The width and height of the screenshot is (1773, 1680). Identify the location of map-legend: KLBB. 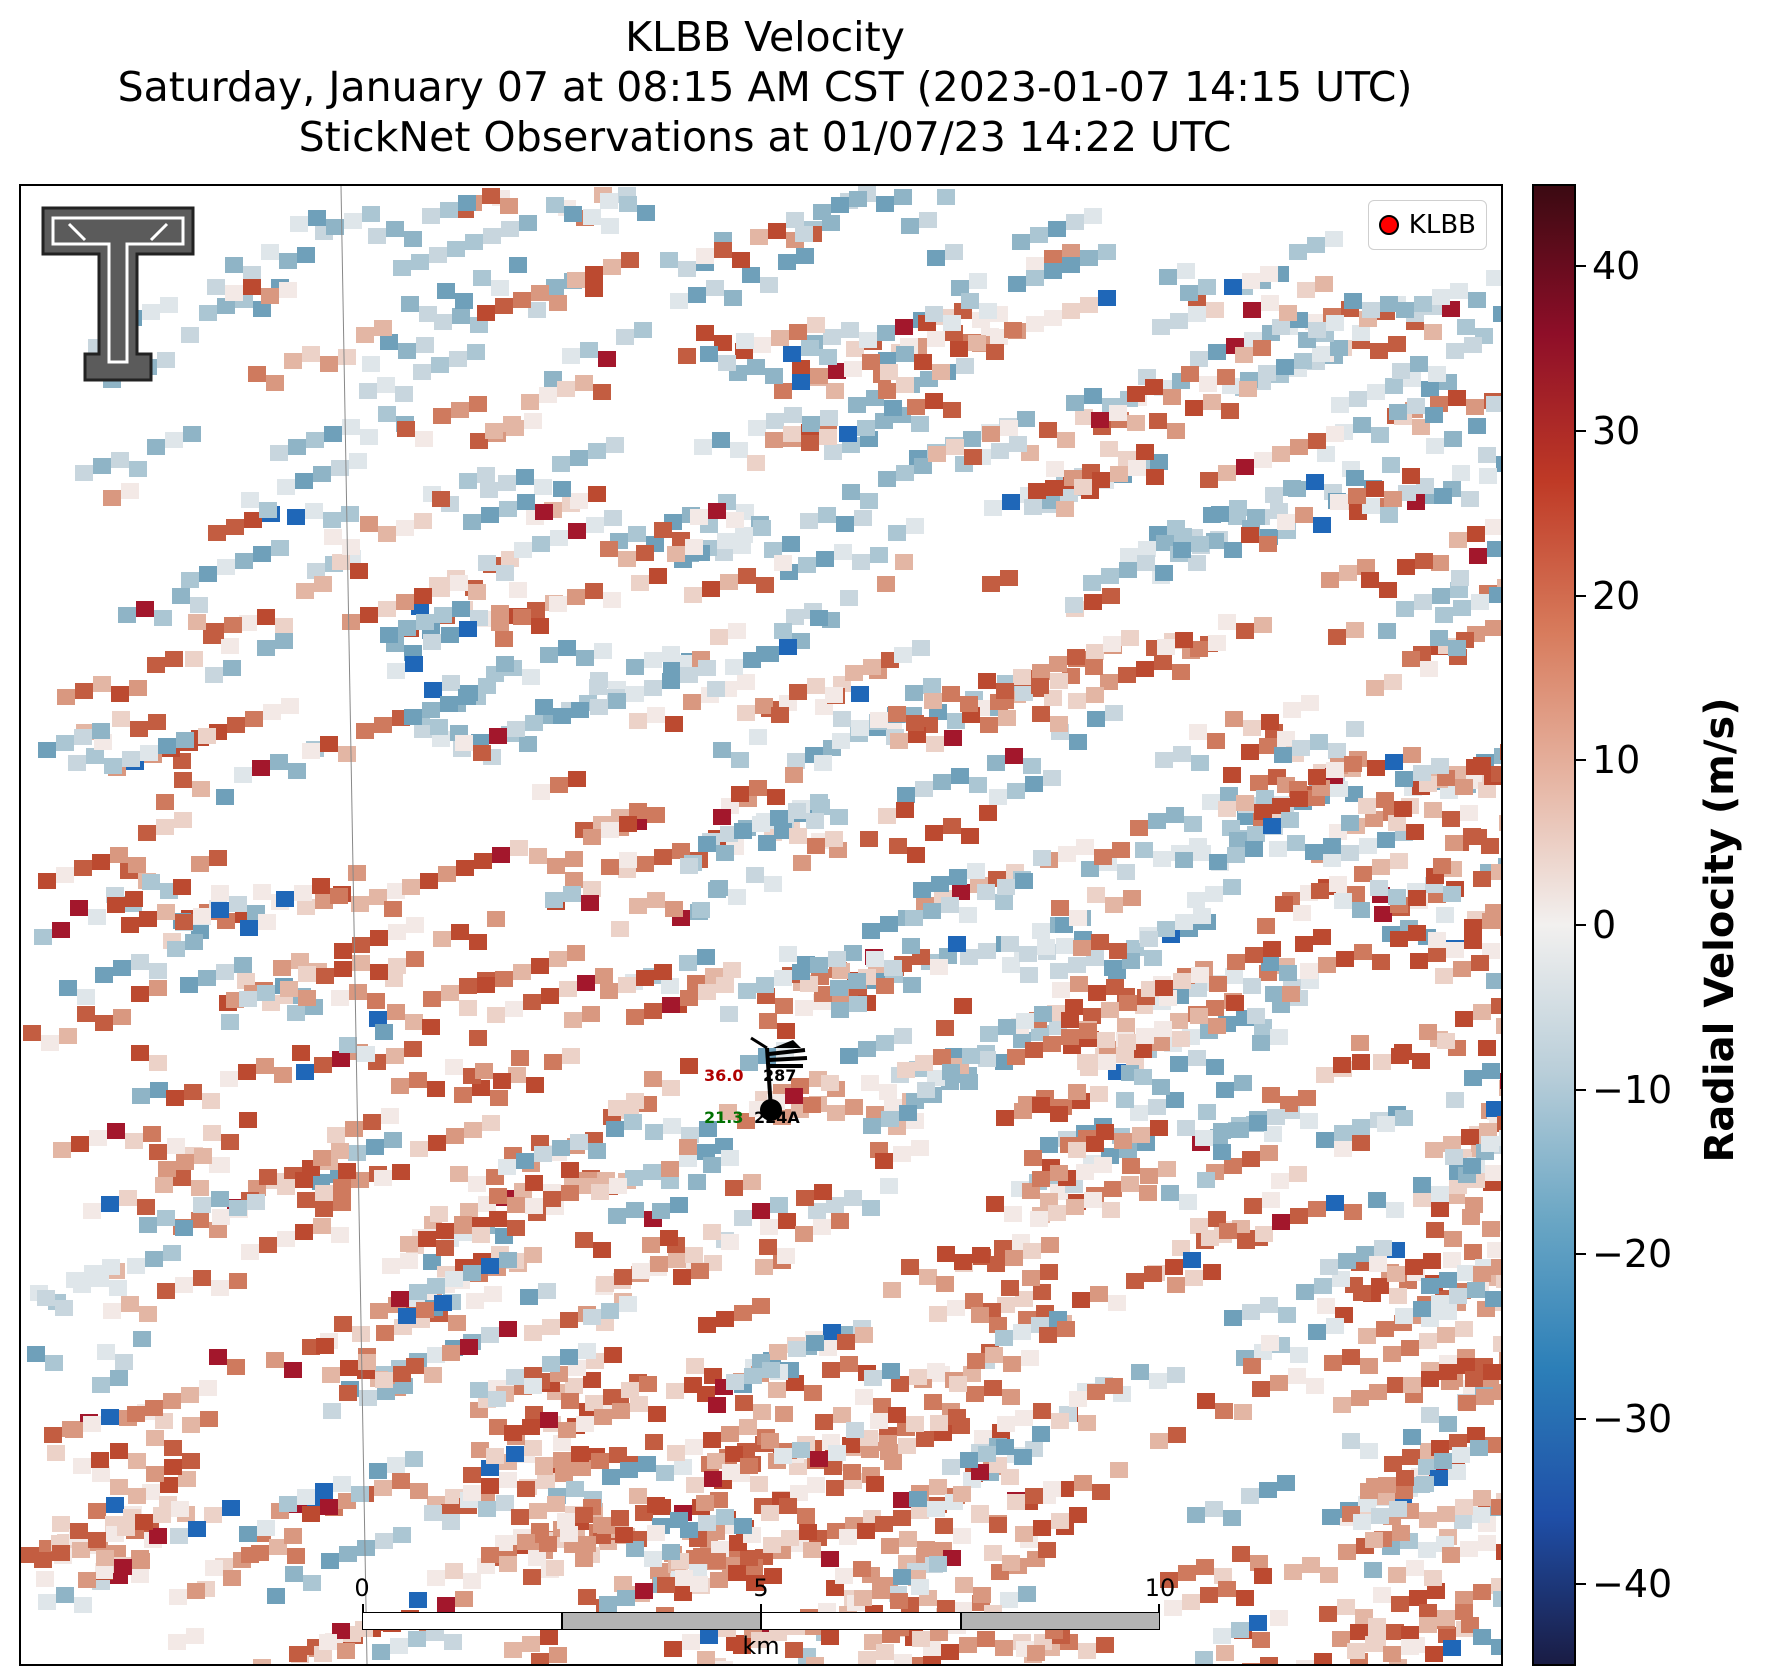
(1427, 225).